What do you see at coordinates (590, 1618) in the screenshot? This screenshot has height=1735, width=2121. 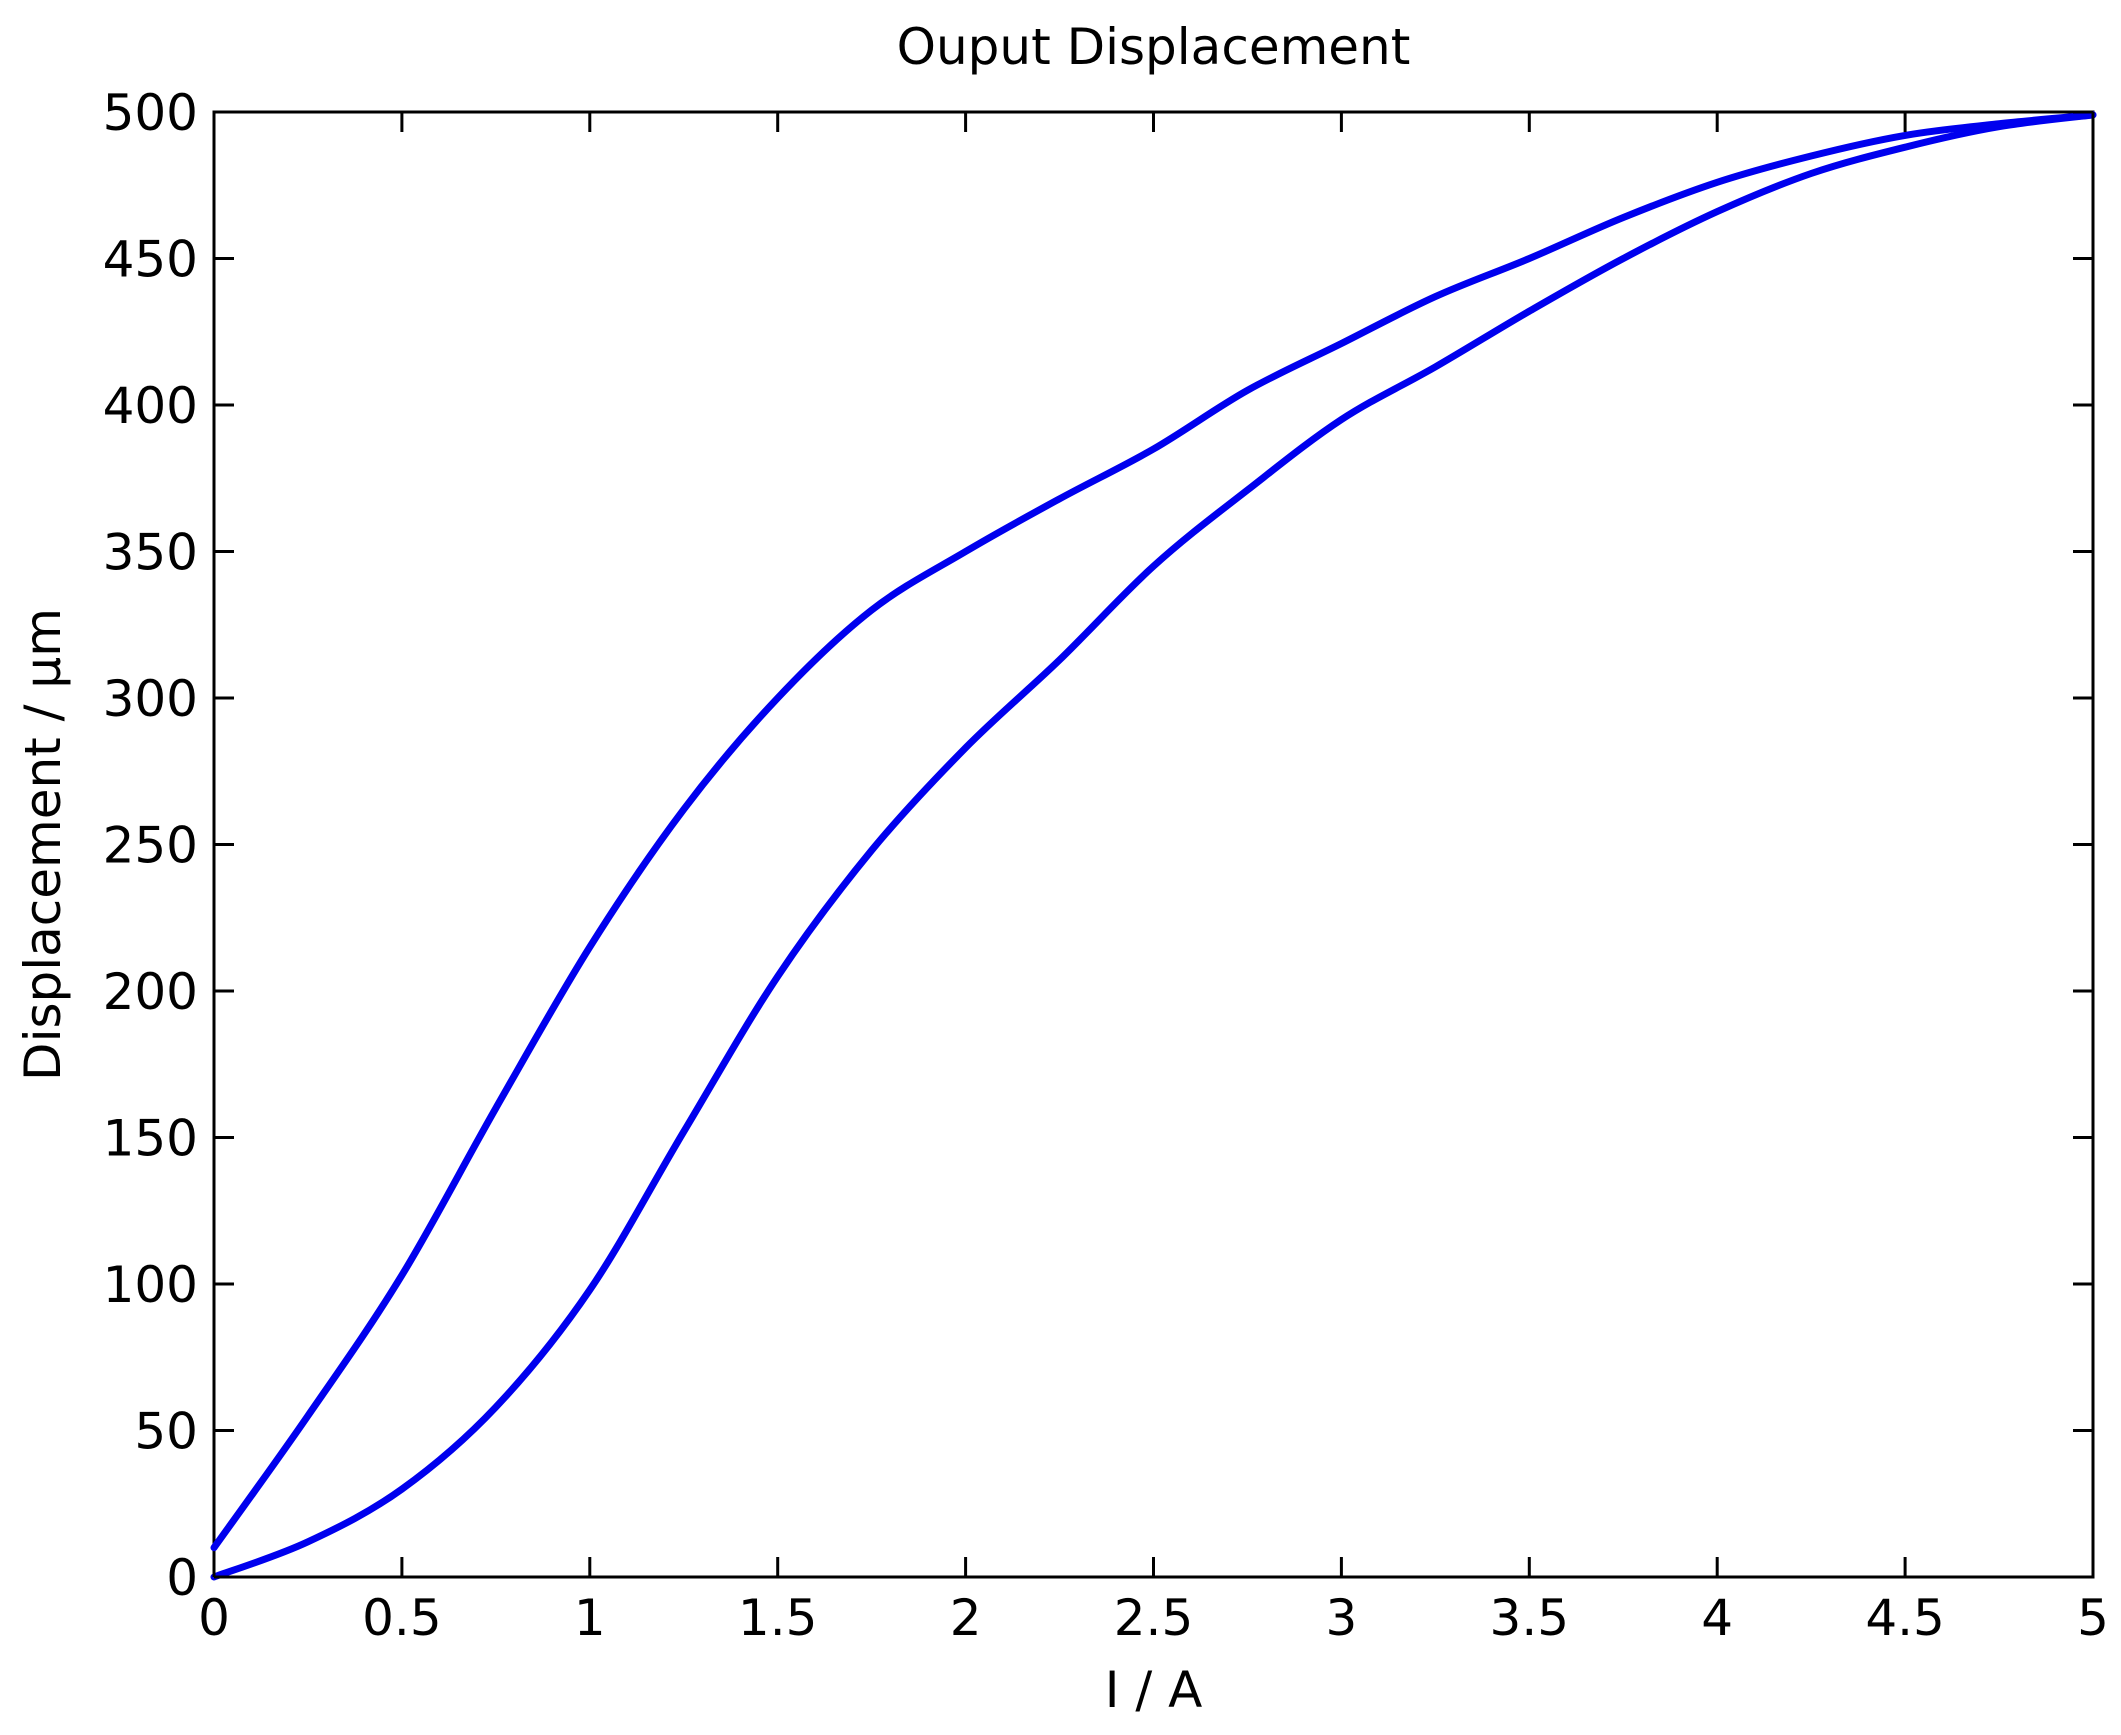 I see `x-tick-label: 1` at bounding box center [590, 1618].